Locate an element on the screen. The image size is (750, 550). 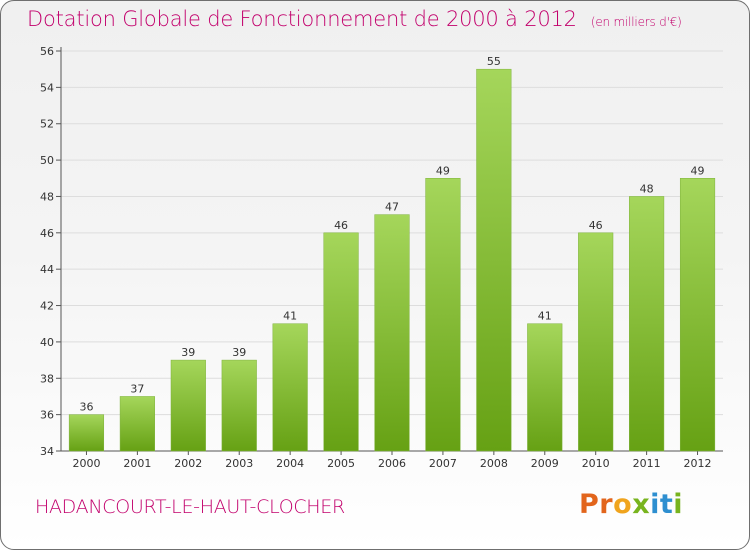
data-label: 47 is located at coordinates (392, 207).